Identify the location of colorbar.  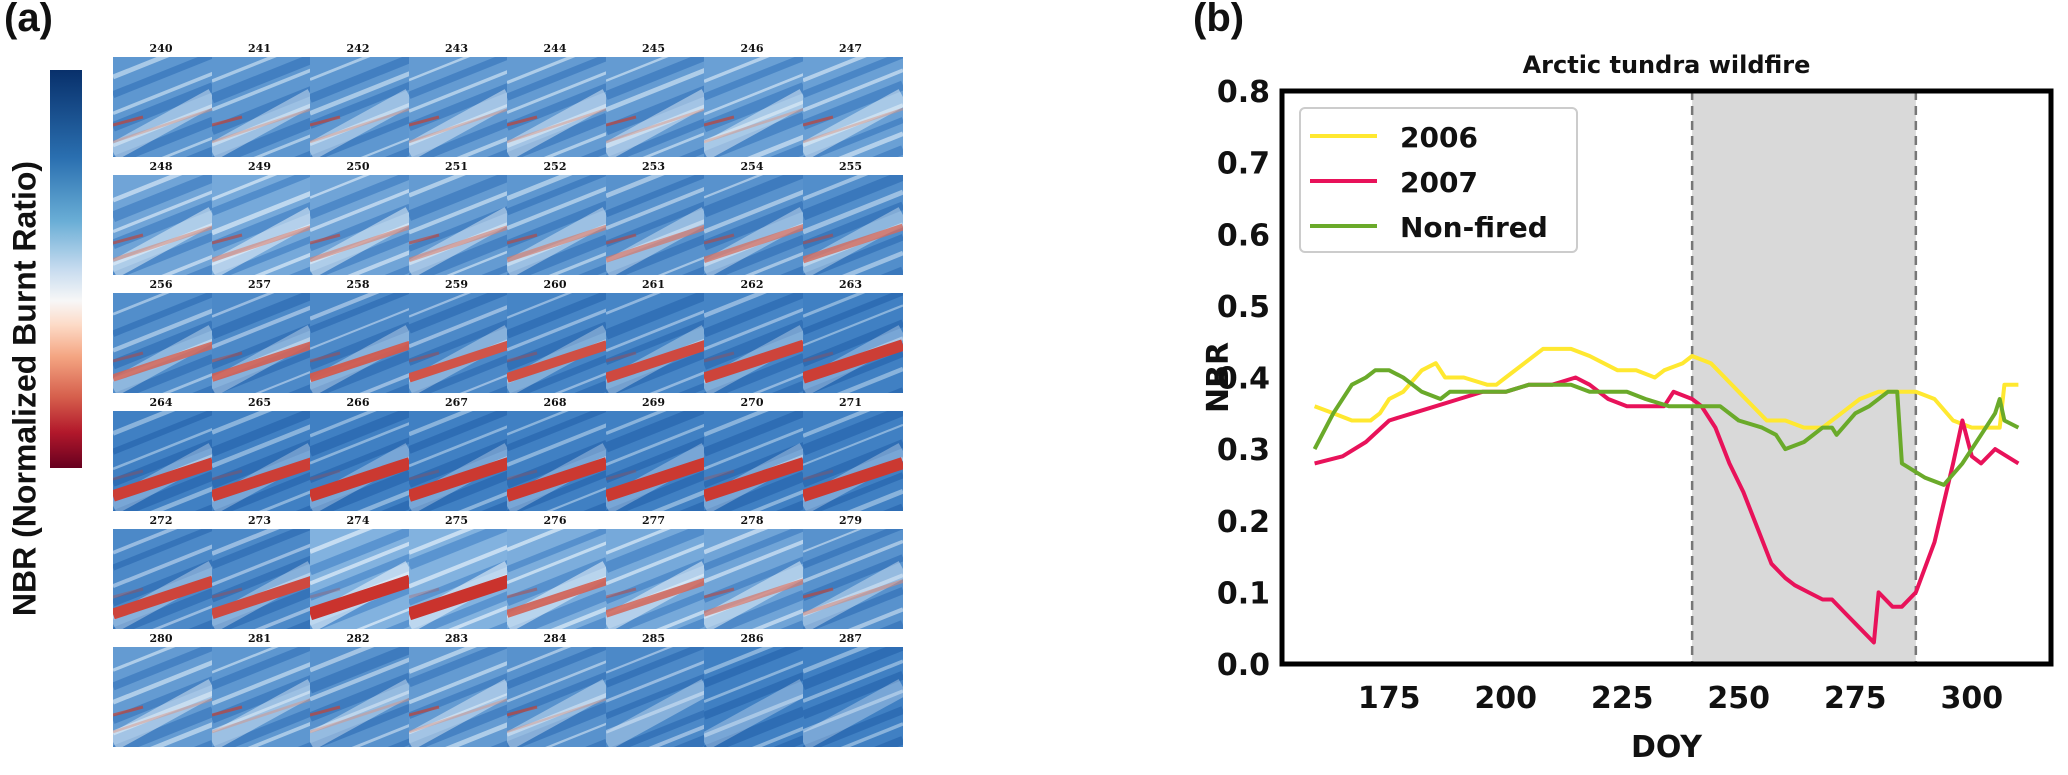
(66, 269).